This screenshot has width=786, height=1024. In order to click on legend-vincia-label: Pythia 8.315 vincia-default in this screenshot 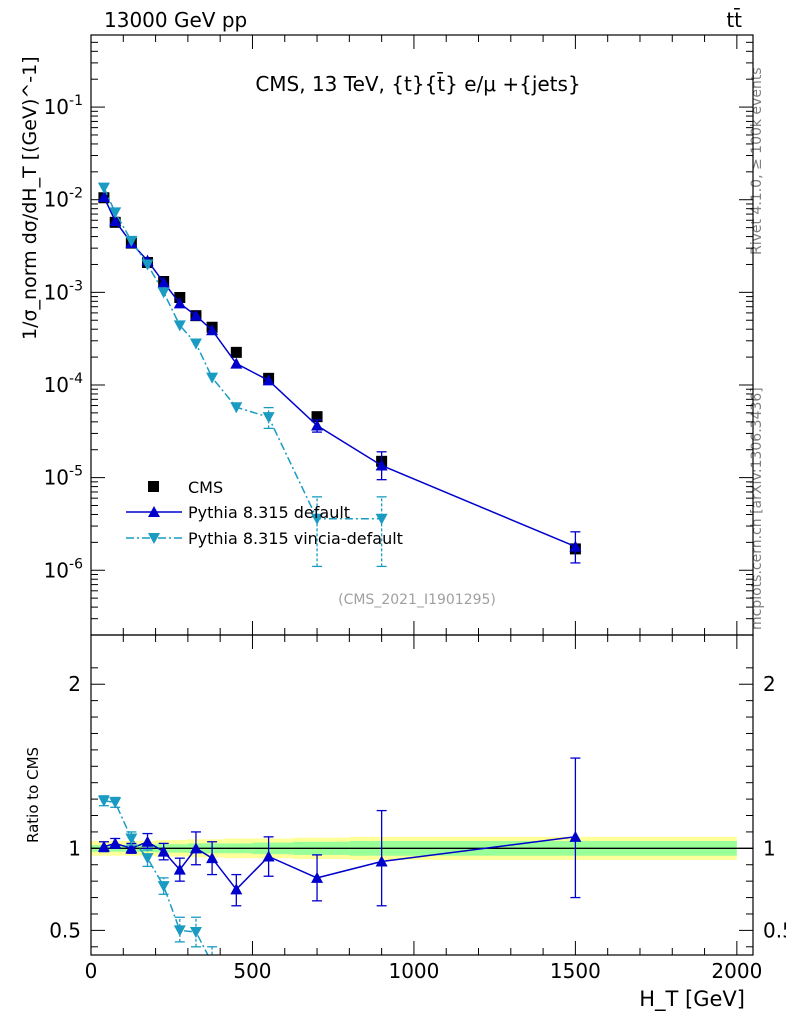, I will do `click(295, 538)`.